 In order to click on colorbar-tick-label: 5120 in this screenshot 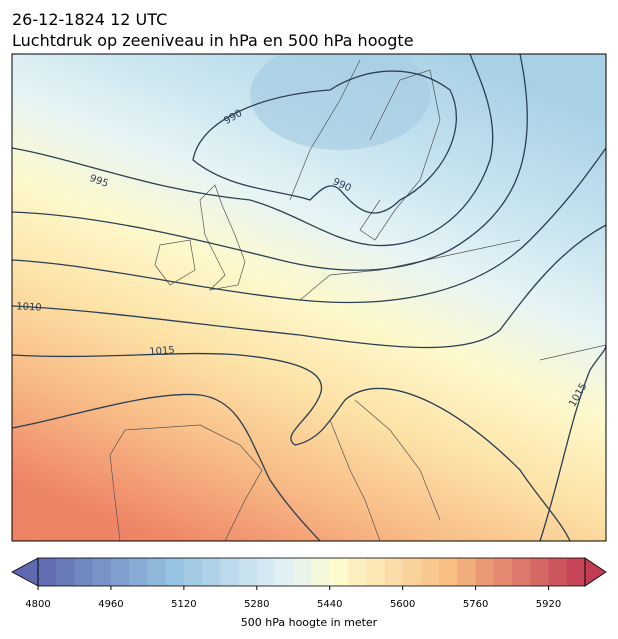, I will do `click(183, 604)`.